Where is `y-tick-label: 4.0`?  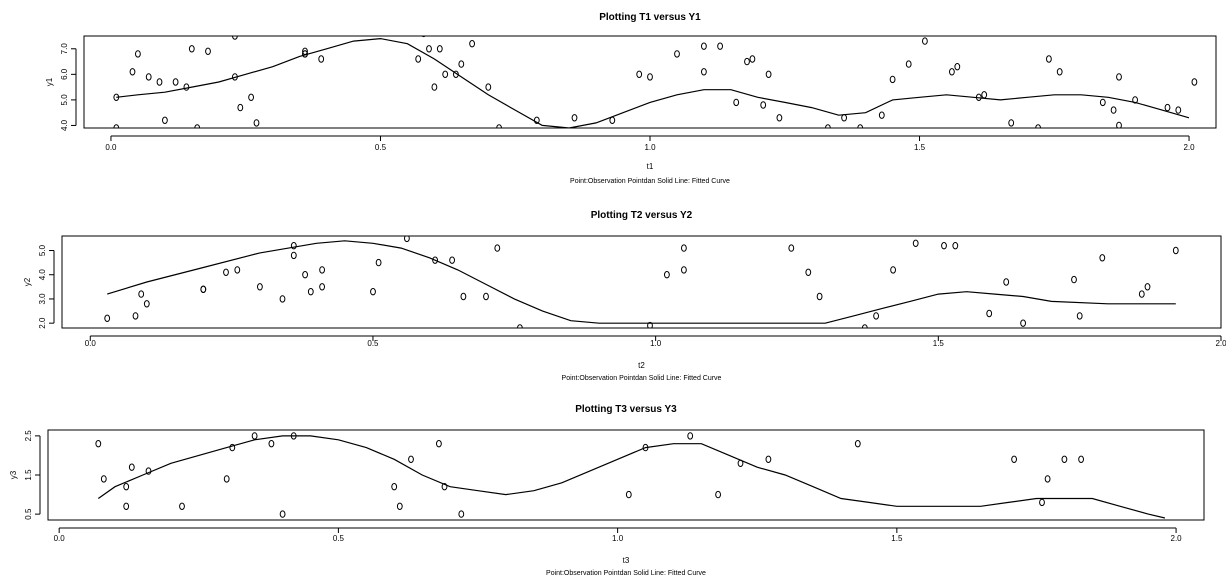 y-tick-label: 4.0 is located at coordinates (42, 275).